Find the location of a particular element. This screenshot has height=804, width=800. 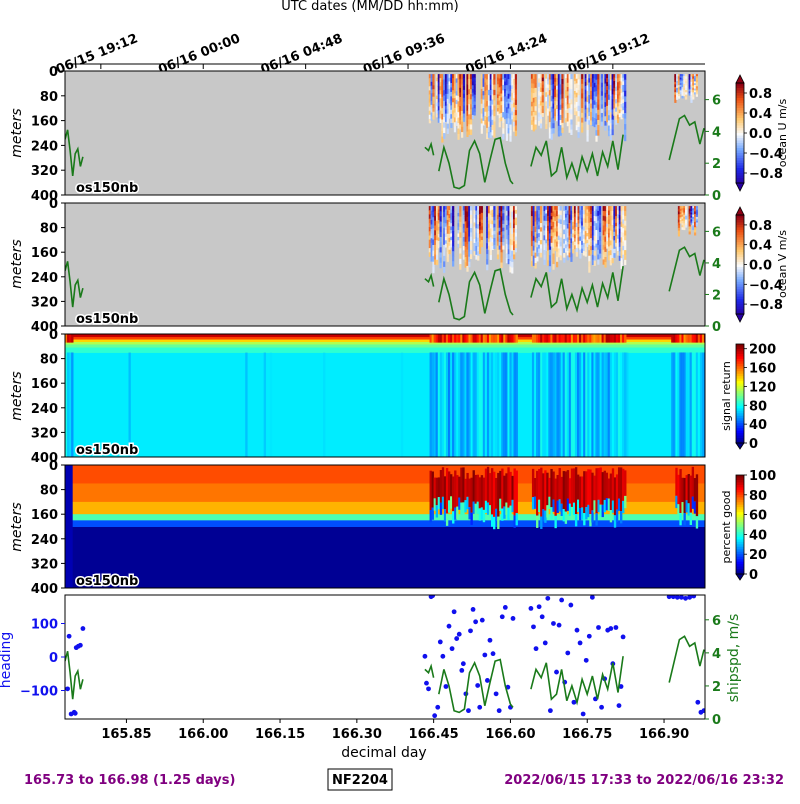

percent-good-instrument-label: os150nb is located at coordinates (107, 581).